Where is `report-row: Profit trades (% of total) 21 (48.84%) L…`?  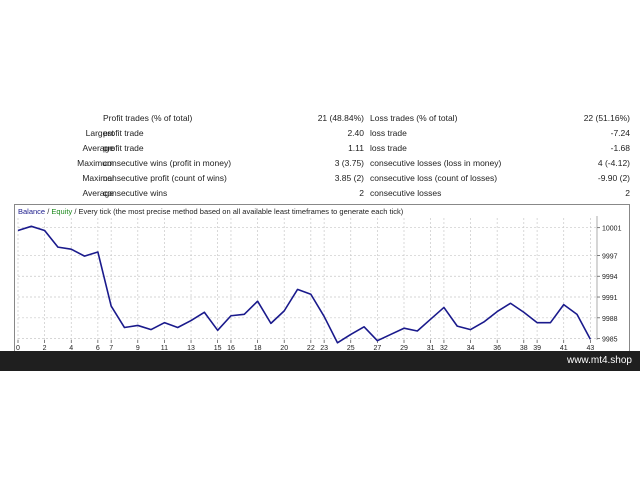 report-row: Profit trades (% of total) 21 (48.84%) L… is located at coordinates (320, 118).